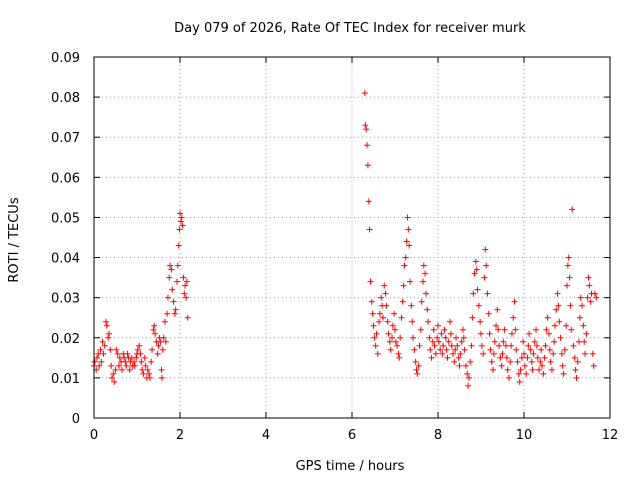 The width and height of the screenshot is (640, 480). I want to click on x-tick-label: 8, so click(438, 435).